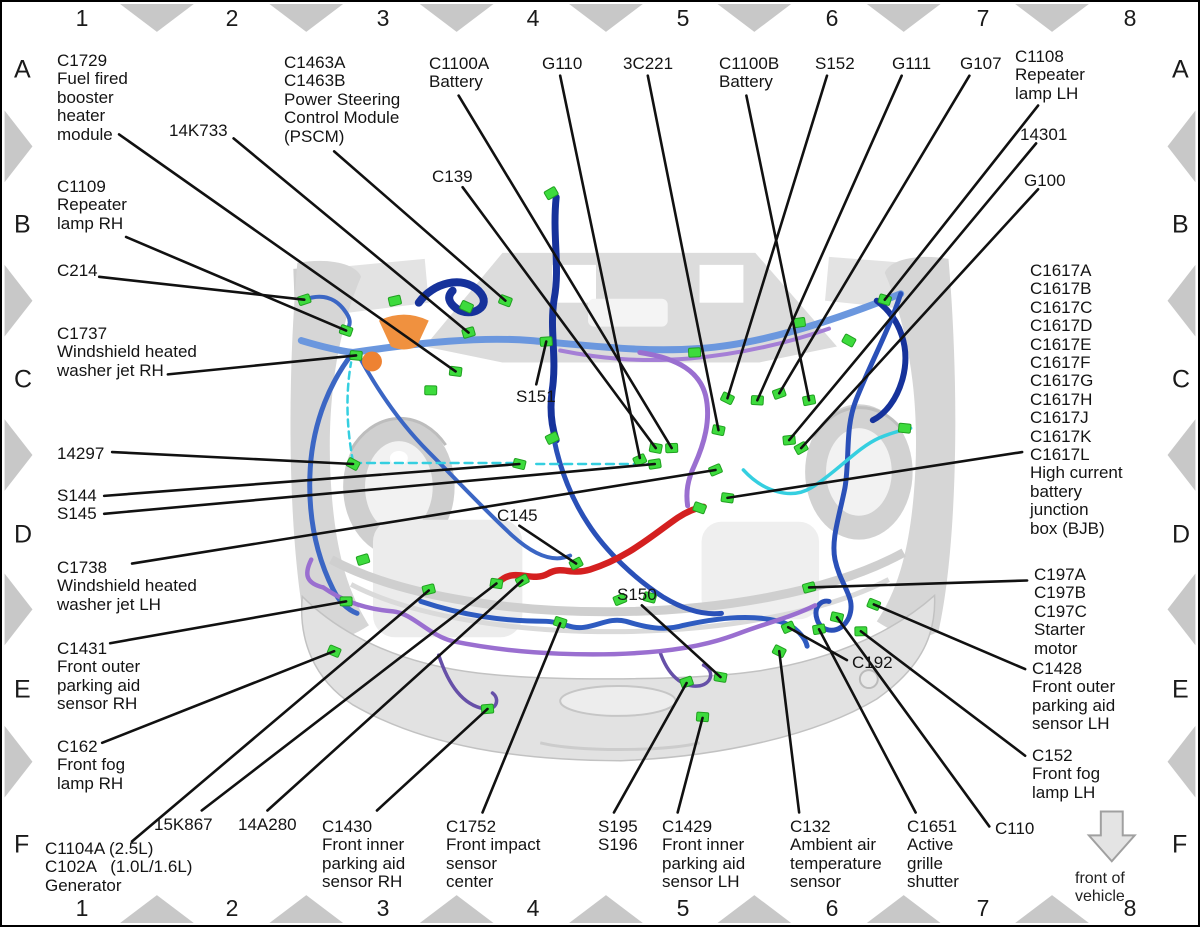  Describe the element at coordinates (943, 693) in the screenshot. I see `leader-line-c152` at that location.